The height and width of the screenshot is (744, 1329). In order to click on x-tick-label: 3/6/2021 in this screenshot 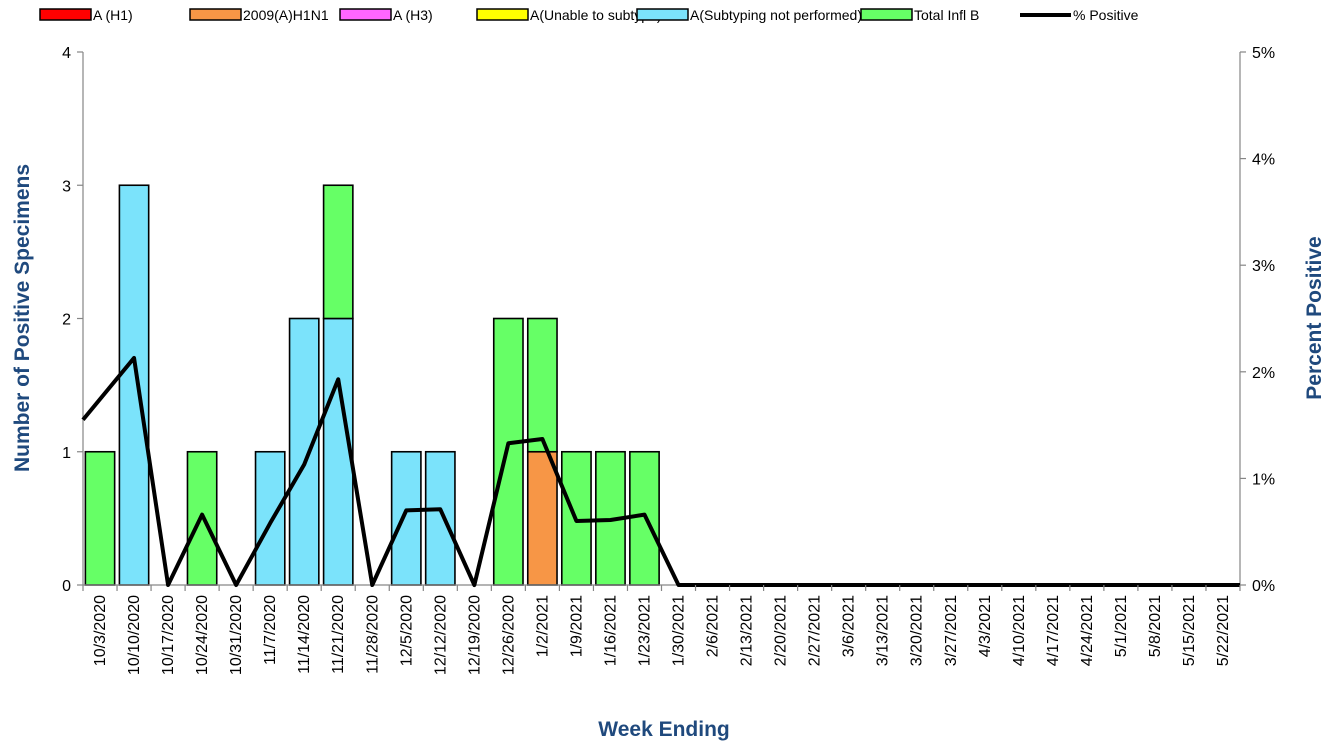, I will do `click(849, 626)`.